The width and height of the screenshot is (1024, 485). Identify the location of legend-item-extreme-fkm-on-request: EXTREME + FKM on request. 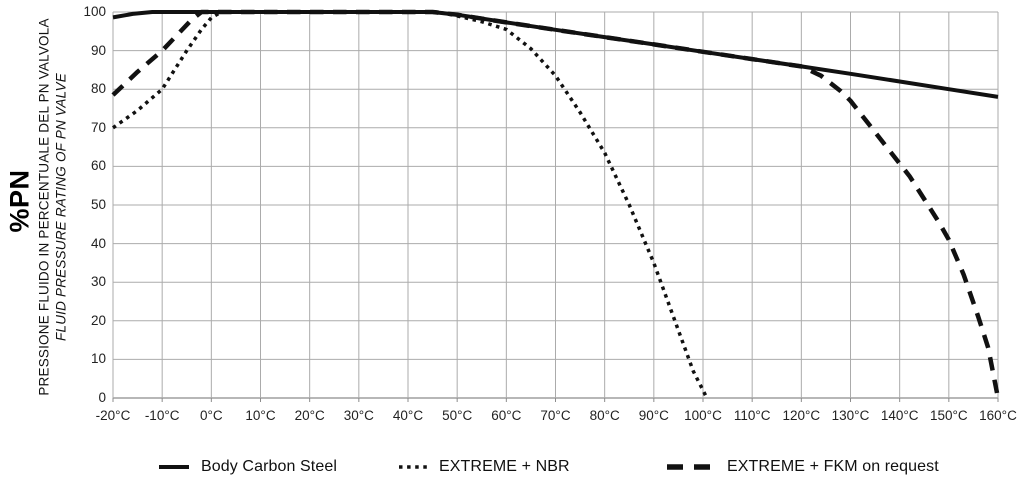
(802, 467).